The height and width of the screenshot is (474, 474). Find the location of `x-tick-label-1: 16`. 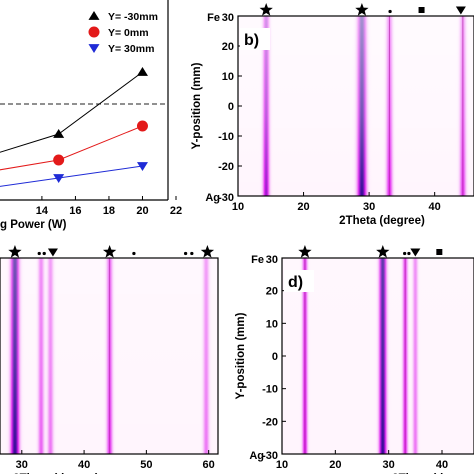

x-tick-label-1: 16 is located at coordinates (75, 211).